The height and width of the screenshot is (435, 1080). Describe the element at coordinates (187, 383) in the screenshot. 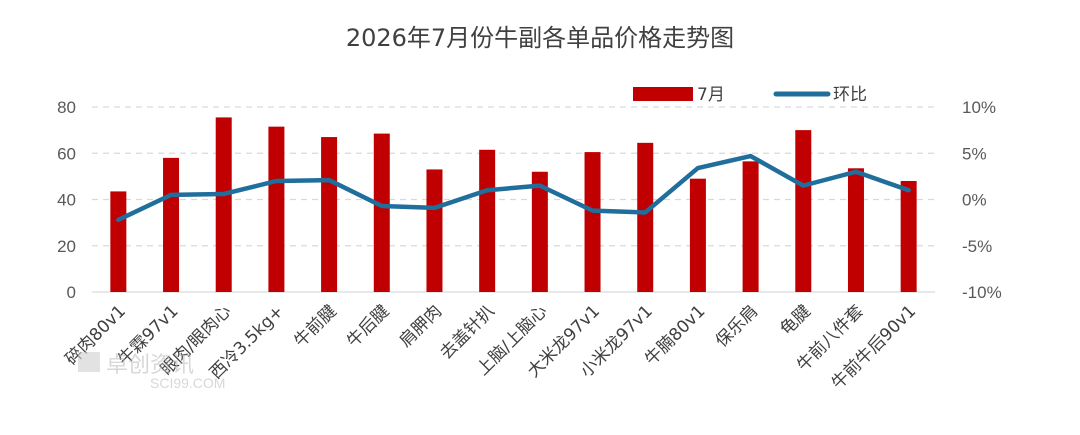

I see `watermark-subtext: SCI99.COM` at that location.